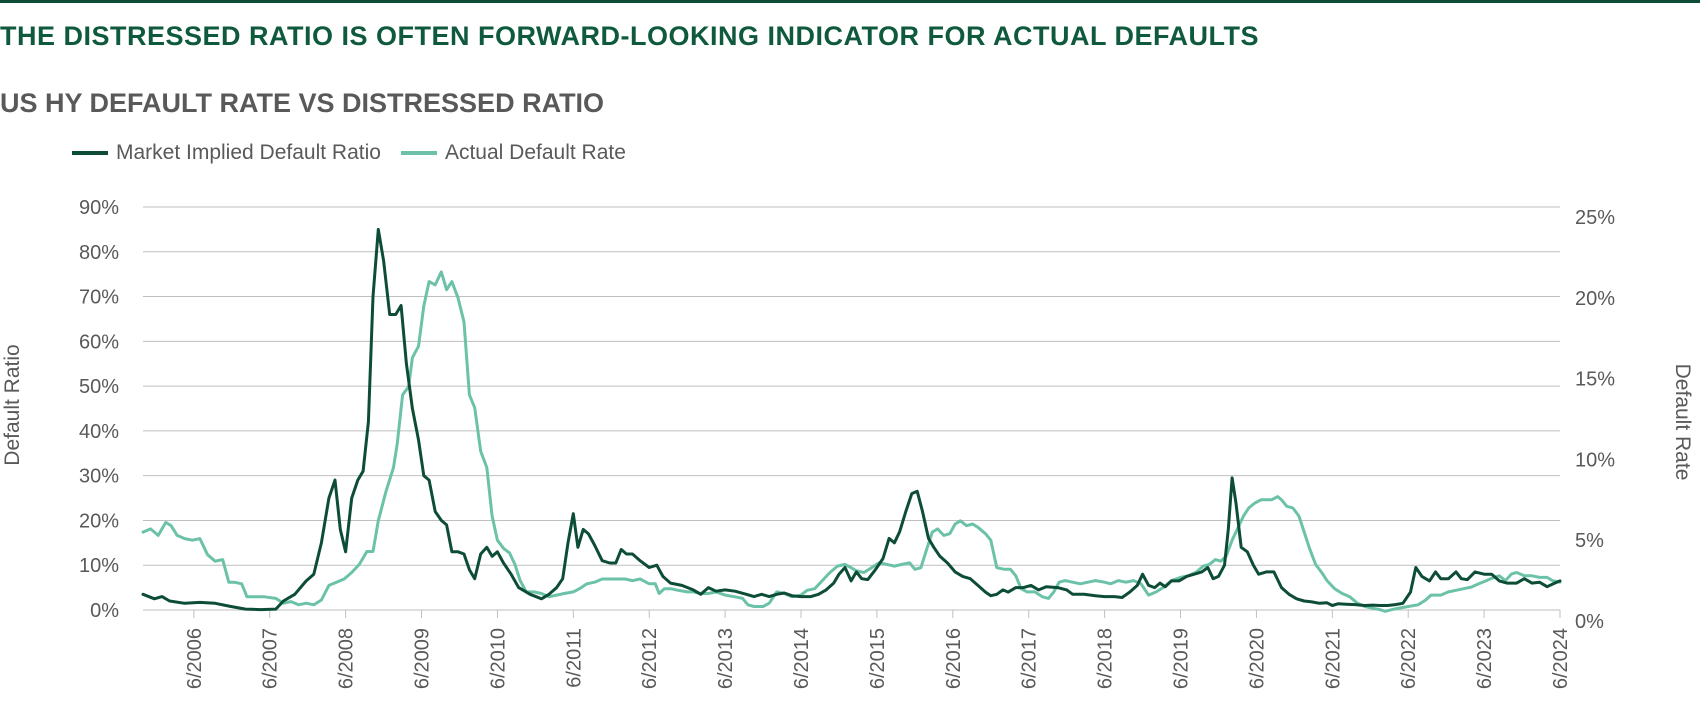 The width and height of the screenshot is (1700, 720). I want to click on x-tick-label: 6/2006, so click(195, 658).